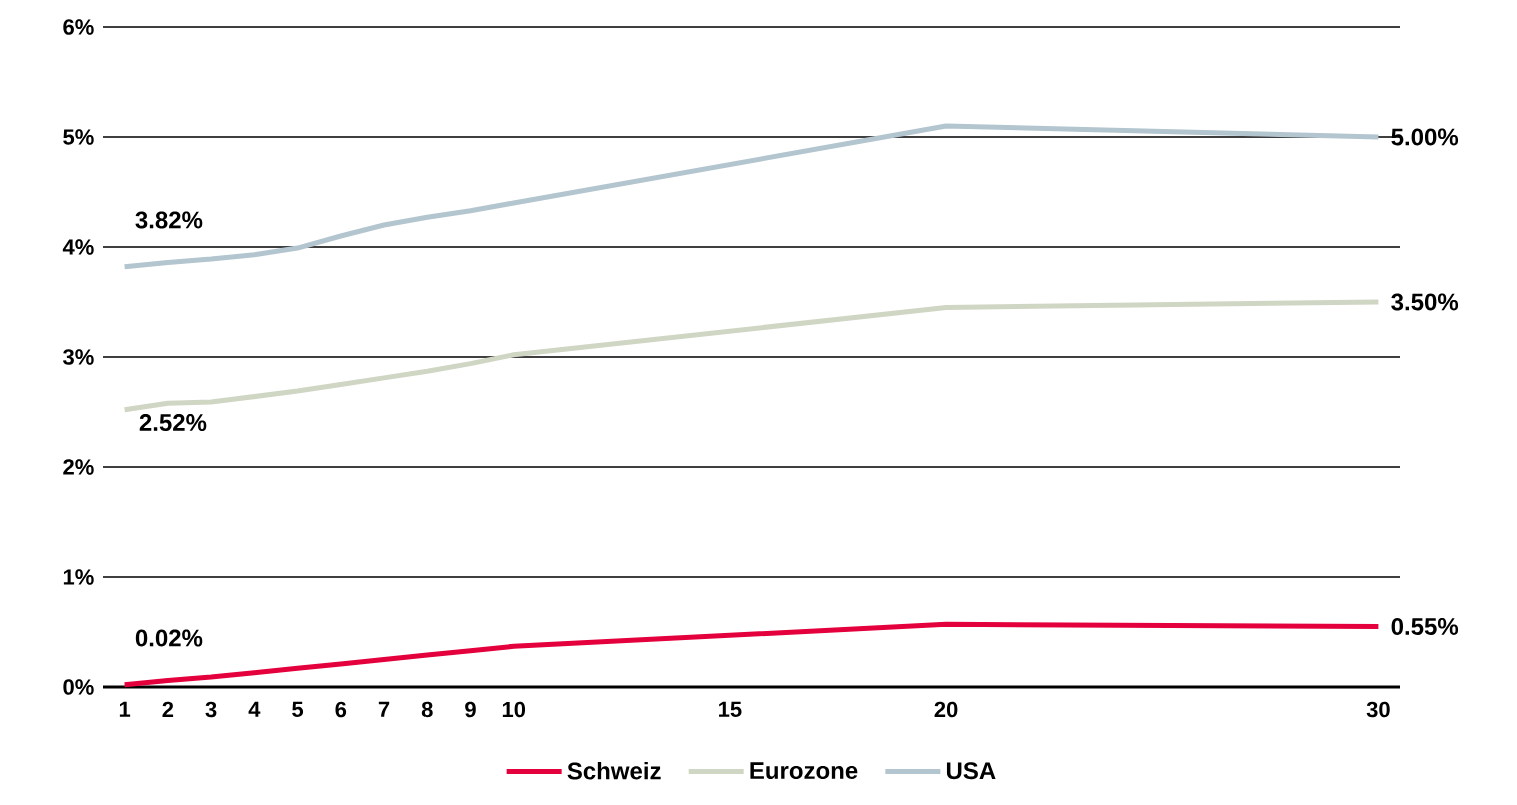 Image resolution: width=1517 pixels, height=805 pixels. What do you see at coordinates (946, 709) in the screenshot?
I see `x-tick-label: 20` at bounding box center [946, 709].